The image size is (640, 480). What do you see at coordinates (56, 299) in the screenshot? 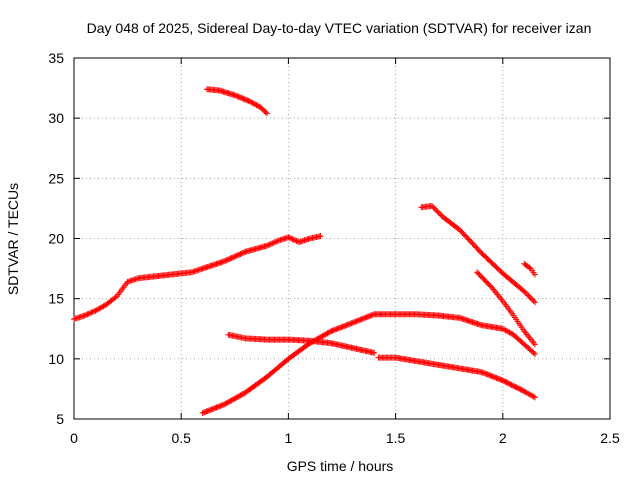
I see `y-tick-label: 15` at bounding box center [56, 299].